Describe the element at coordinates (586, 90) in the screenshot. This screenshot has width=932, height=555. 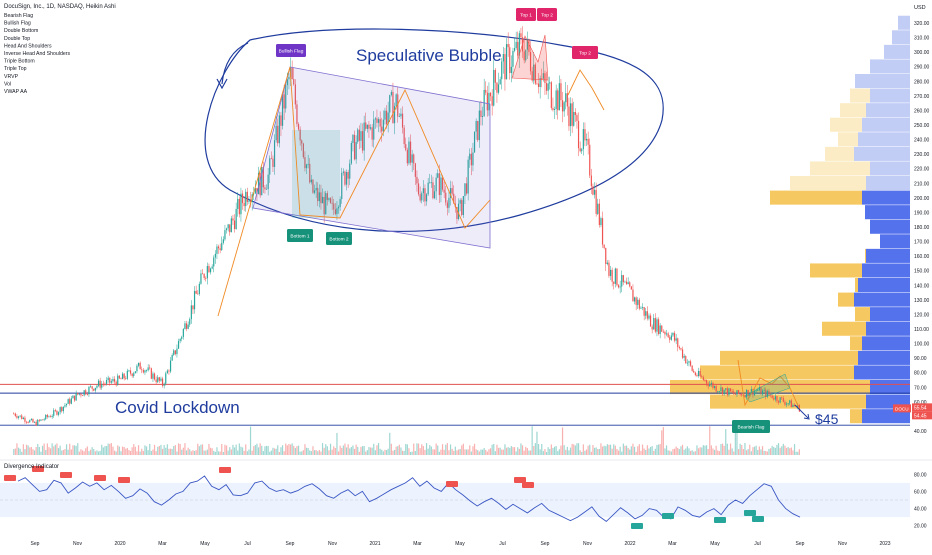
I see `top-pattern` at that location.